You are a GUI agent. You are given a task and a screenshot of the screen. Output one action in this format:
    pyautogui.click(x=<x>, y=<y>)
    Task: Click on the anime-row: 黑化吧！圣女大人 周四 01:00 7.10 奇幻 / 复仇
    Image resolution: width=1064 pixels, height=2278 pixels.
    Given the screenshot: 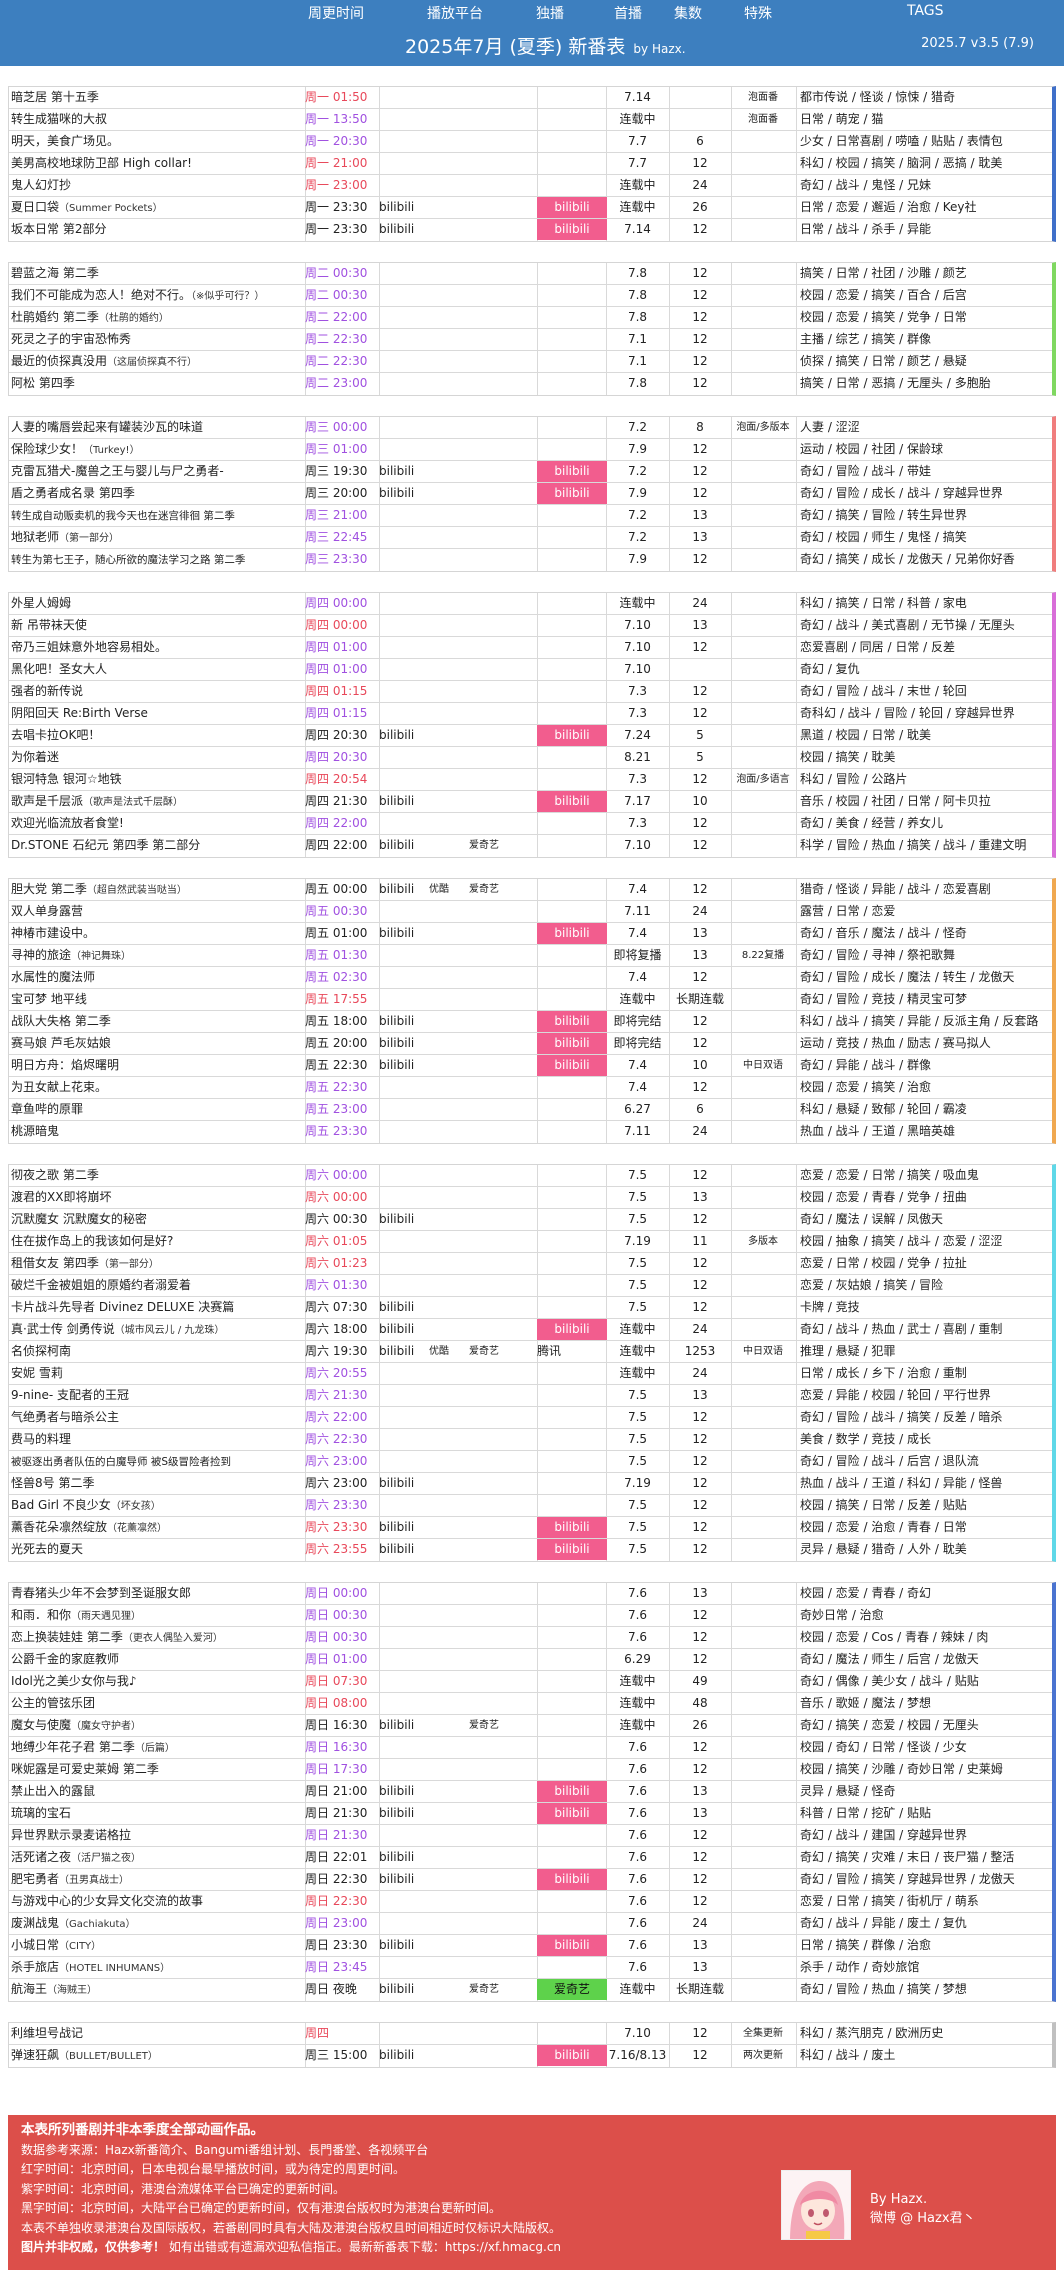 What is the action you would take?
    pyautogui.click(x=530, y=670)
    